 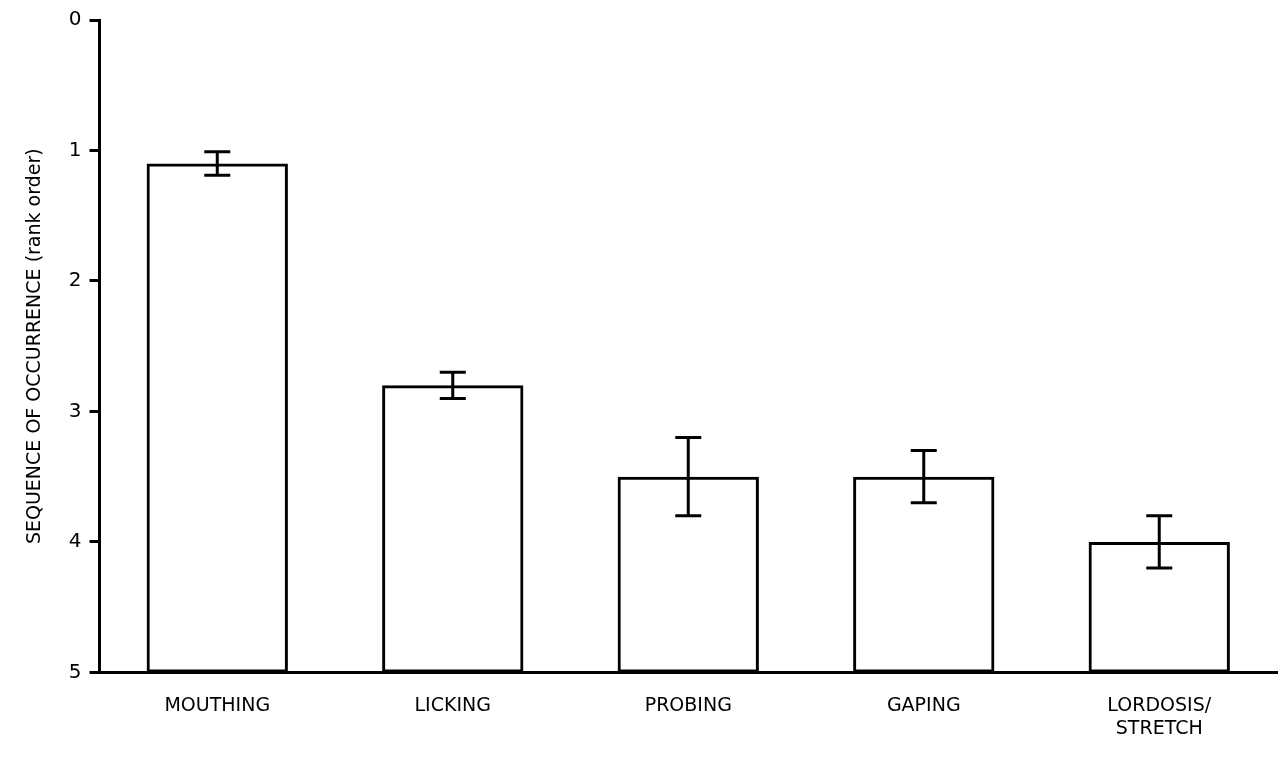 What do you see at coordinates (1159, 715) in the screenshot?
I see `x-tick-label: LORDOSIS/ STRETCH` at bounding box center [1159, 715].